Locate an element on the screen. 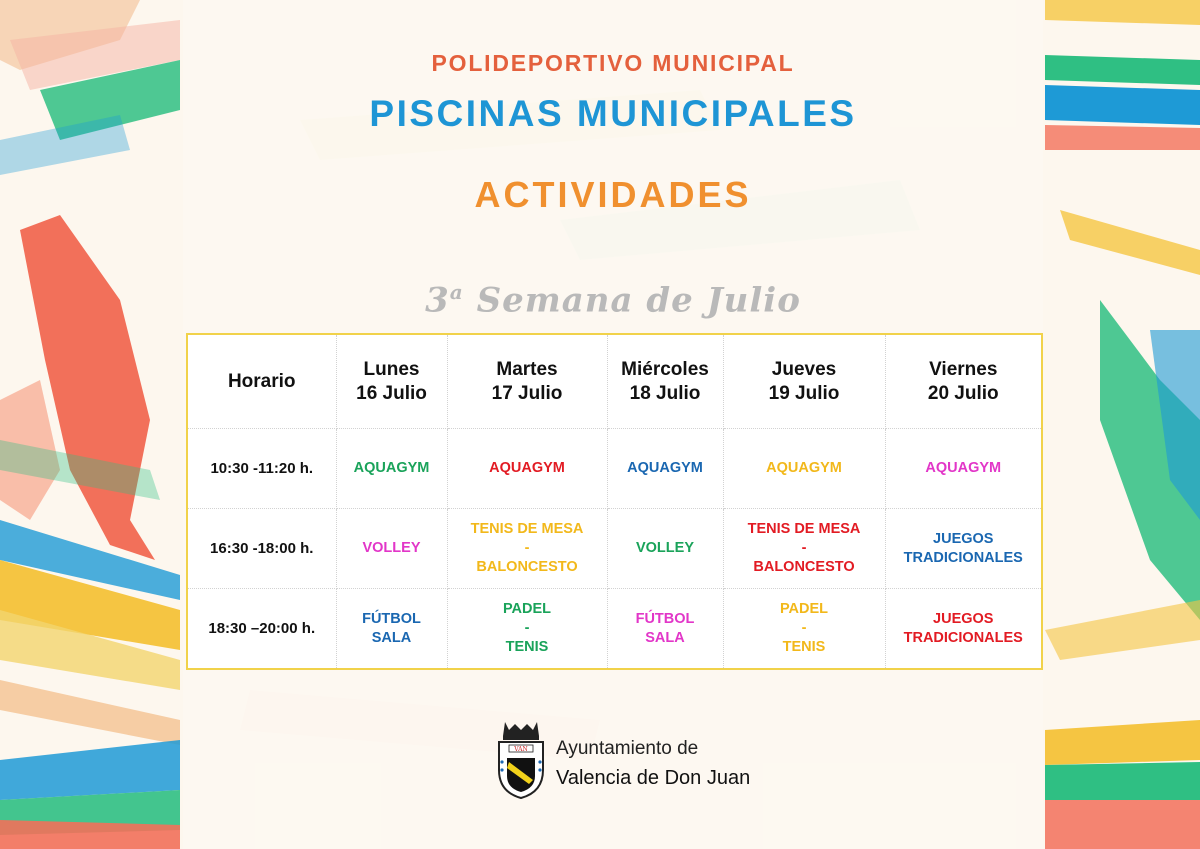 The image size is (1200, 849). header-cell: Jueves 19 Julio is located at coordinates (804, 381).